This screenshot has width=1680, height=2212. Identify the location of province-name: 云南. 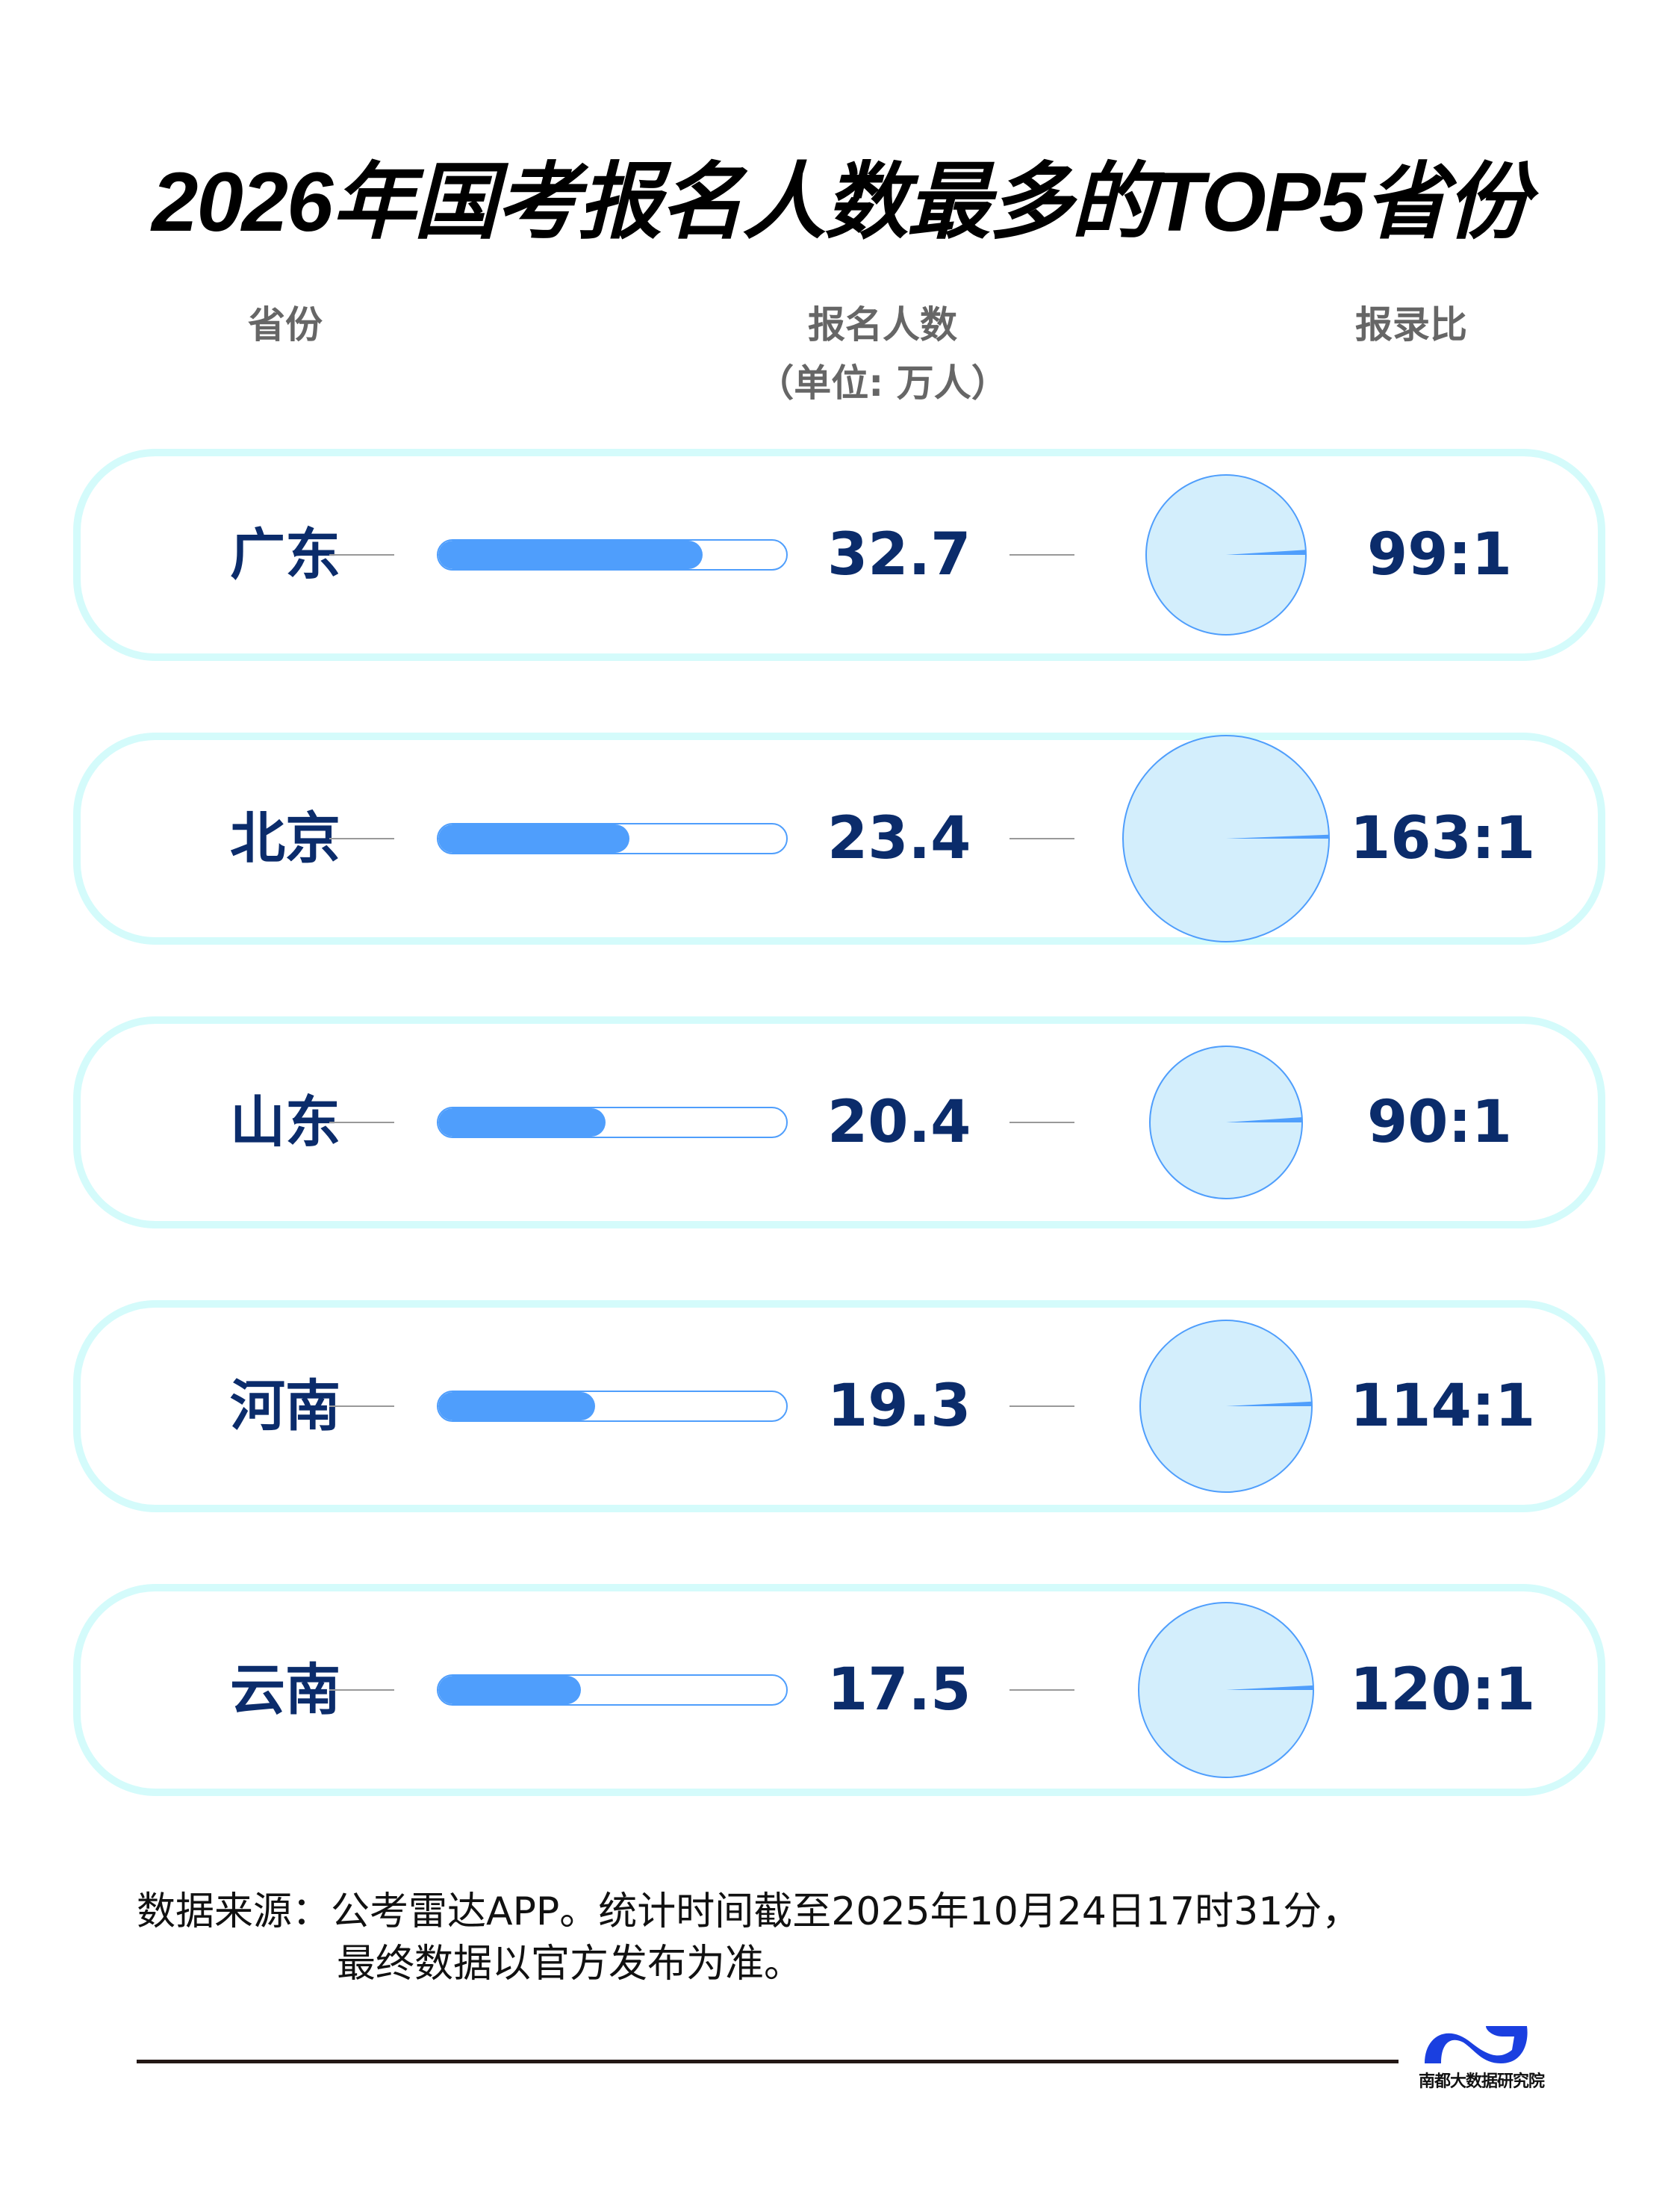
(285, 1690).